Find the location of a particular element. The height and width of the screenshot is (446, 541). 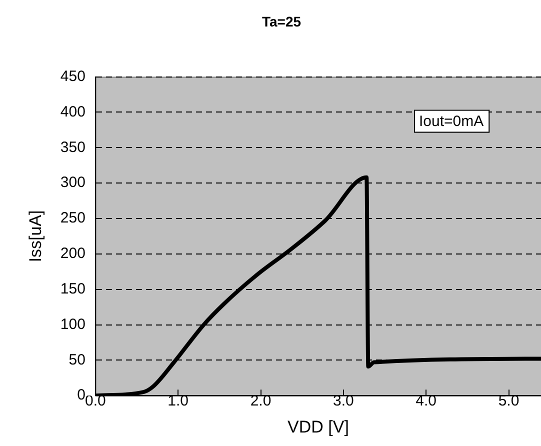

y-tick-label: 200 is located at coordinates (73, 253).